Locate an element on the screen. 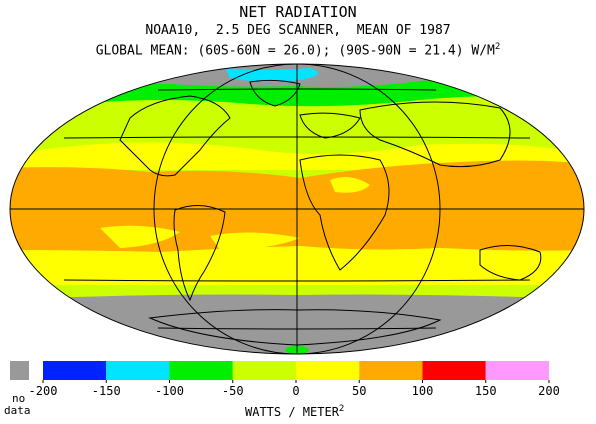 This screenshot has width=596, height=424. coast-australia is located at coordinates (510, 263).